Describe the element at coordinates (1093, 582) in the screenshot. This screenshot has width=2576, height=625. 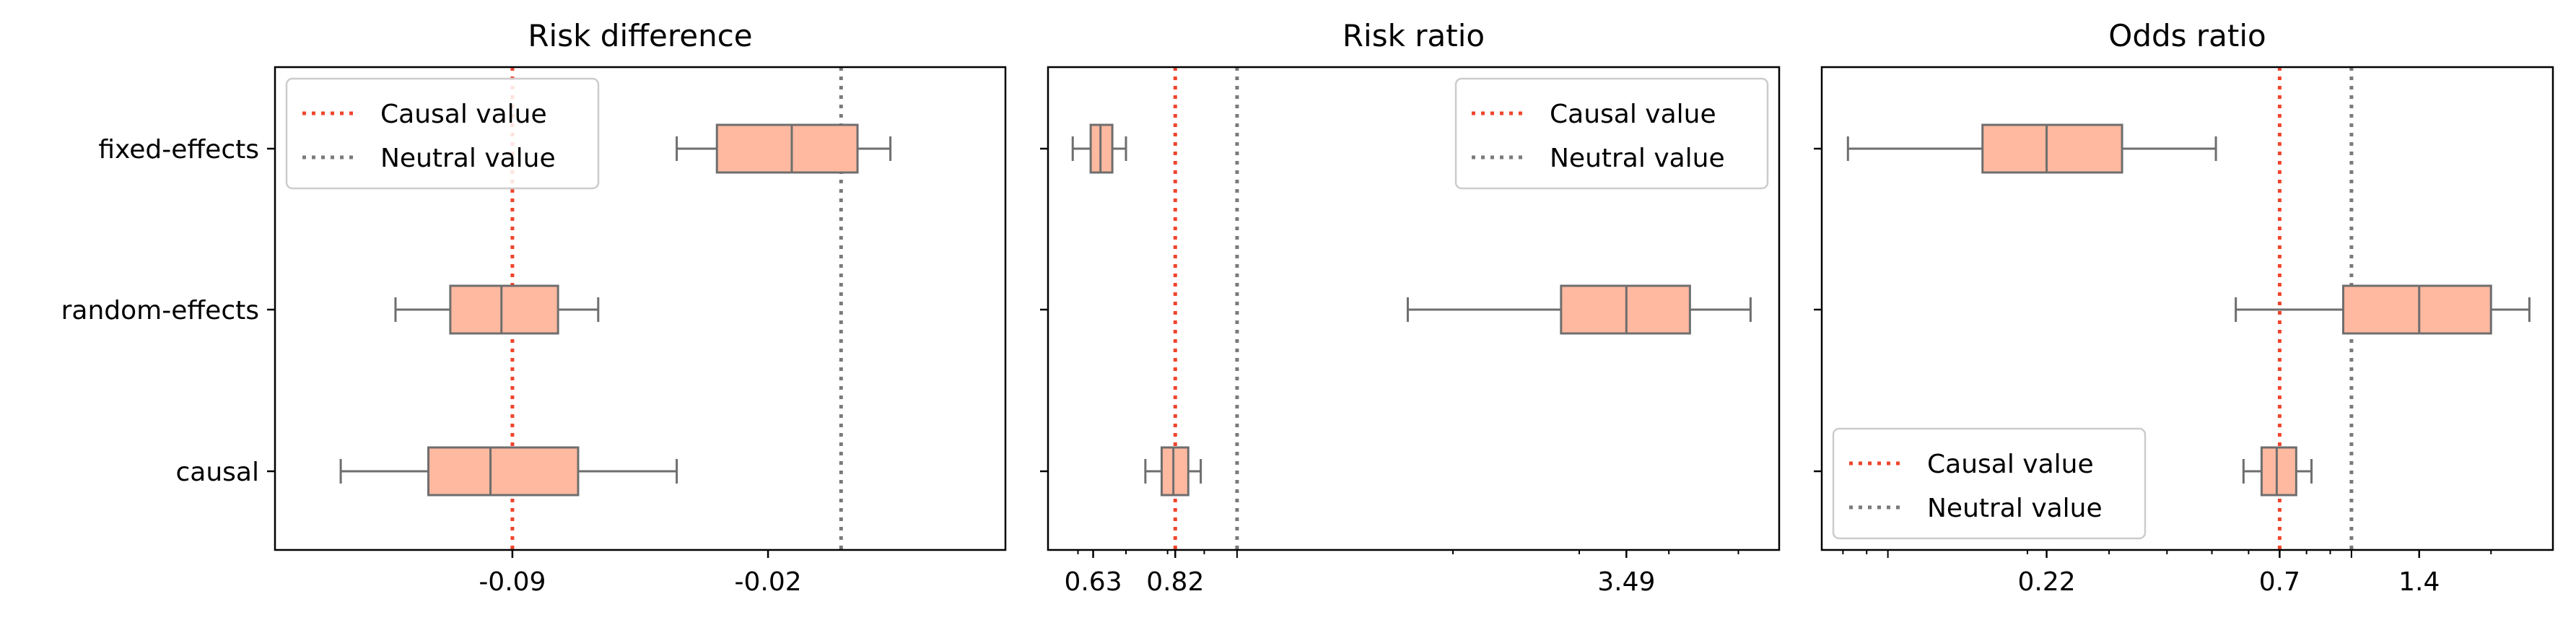
I see `x-tick-label: 0.63` at that location.